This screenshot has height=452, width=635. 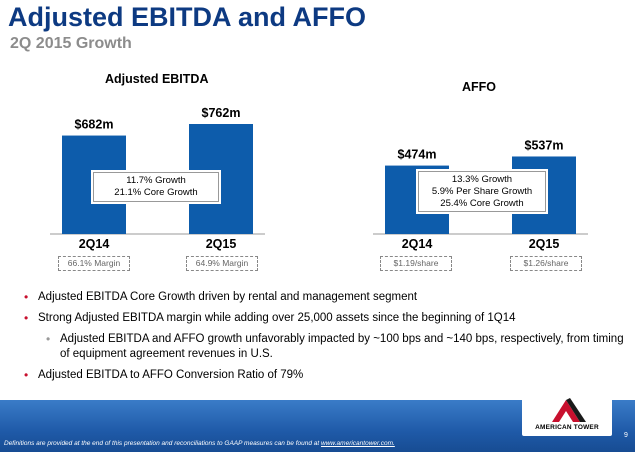 I want to click on ebitda-callout-line-1: 11.7% Growth, so click(x=156, y=180).